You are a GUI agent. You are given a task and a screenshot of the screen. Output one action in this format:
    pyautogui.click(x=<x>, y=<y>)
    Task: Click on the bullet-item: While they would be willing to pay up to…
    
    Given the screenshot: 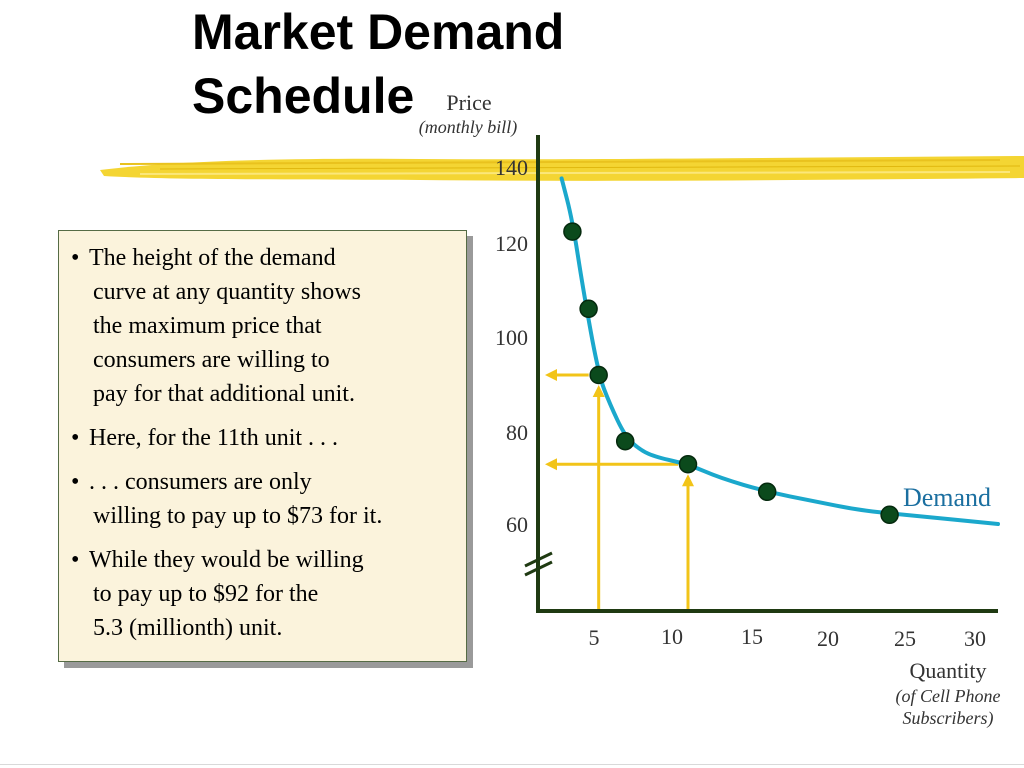 What is the action you would take?
    pyautogui.click(x=264, y=594)
    